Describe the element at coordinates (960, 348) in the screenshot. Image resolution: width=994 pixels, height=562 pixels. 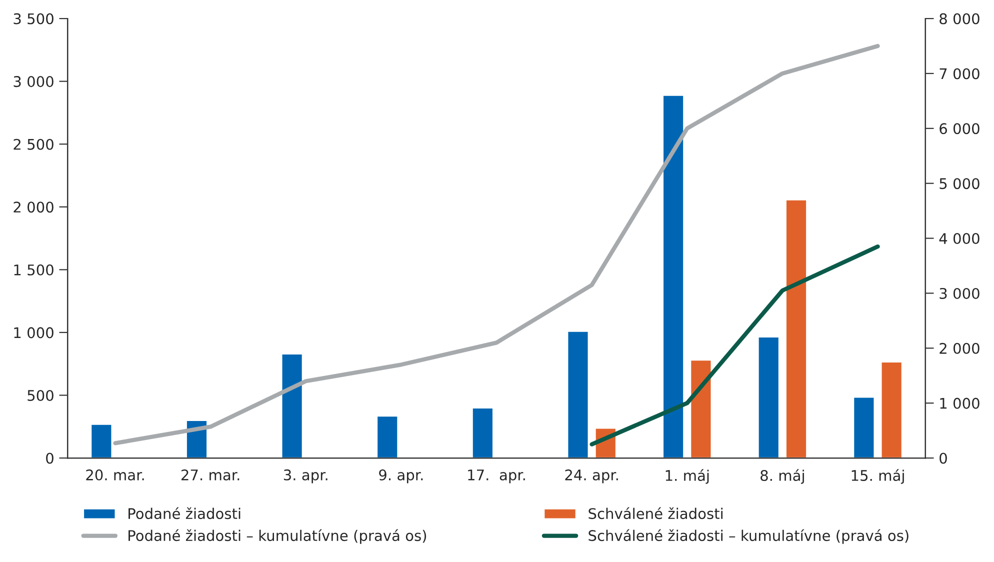
I see `y2-tick-label: 2 000` at that location.